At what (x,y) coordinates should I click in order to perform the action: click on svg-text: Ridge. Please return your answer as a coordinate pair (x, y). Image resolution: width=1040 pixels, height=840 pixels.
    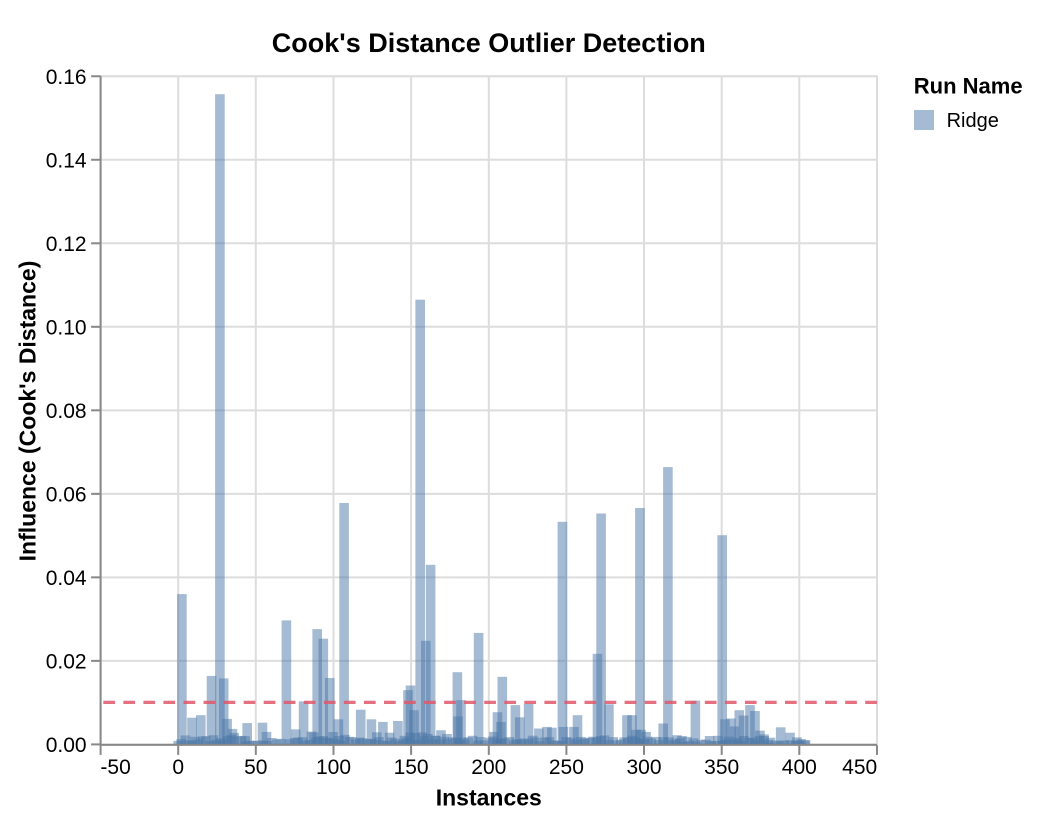
    Looking at the image, I should click on (973, 121).